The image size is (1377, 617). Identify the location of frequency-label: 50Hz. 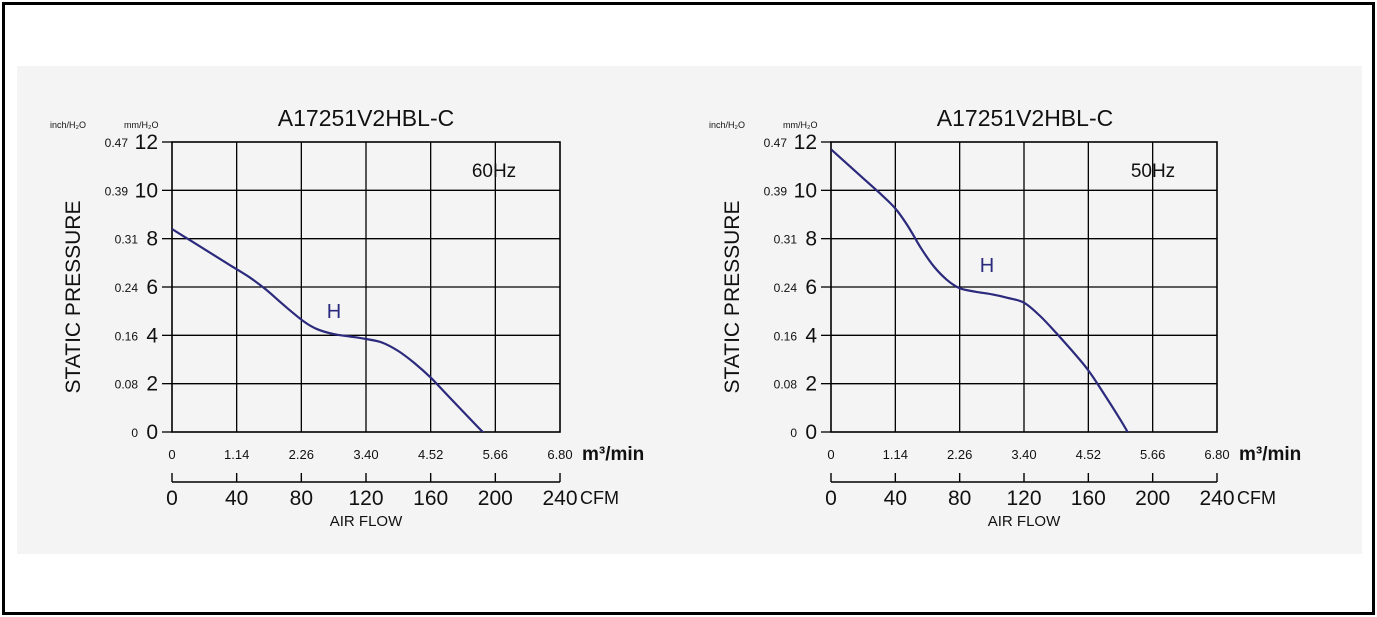
(1153, 171).